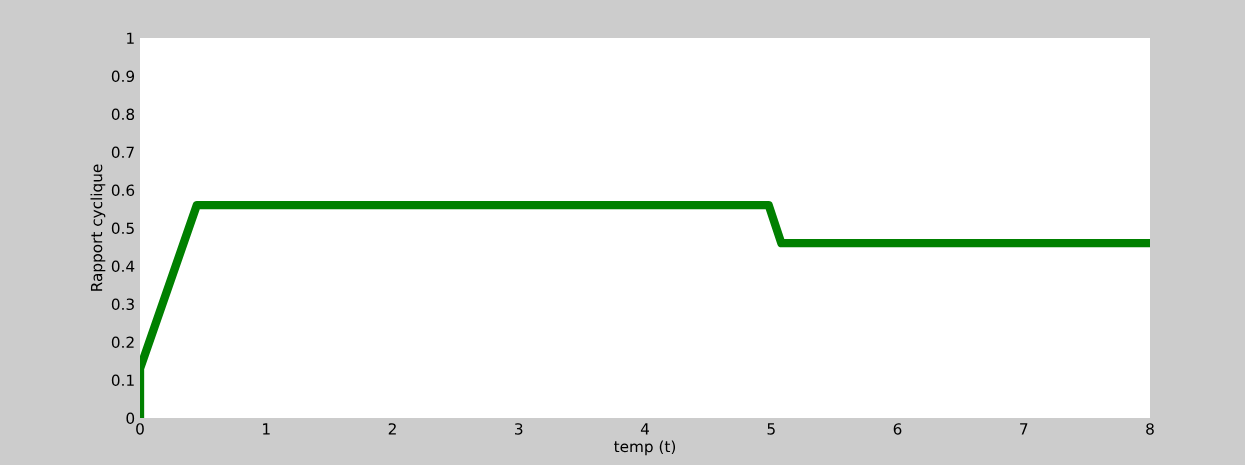 The image size is (1245, 465). I want to click on x-tick-label: 6, so click(897, 429).